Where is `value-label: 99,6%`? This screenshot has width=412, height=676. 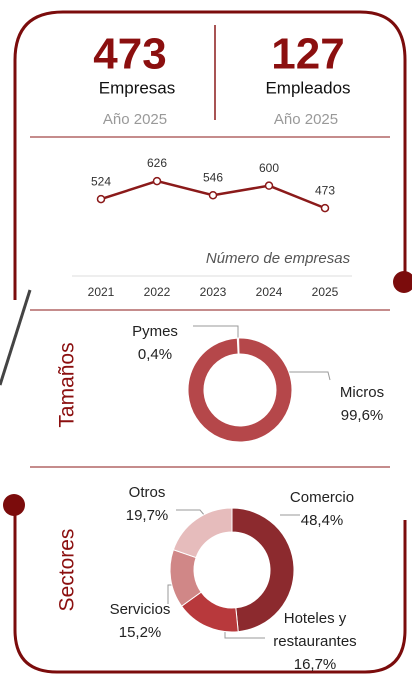
value-label: 99,6% is located at coordinates (362, 415).